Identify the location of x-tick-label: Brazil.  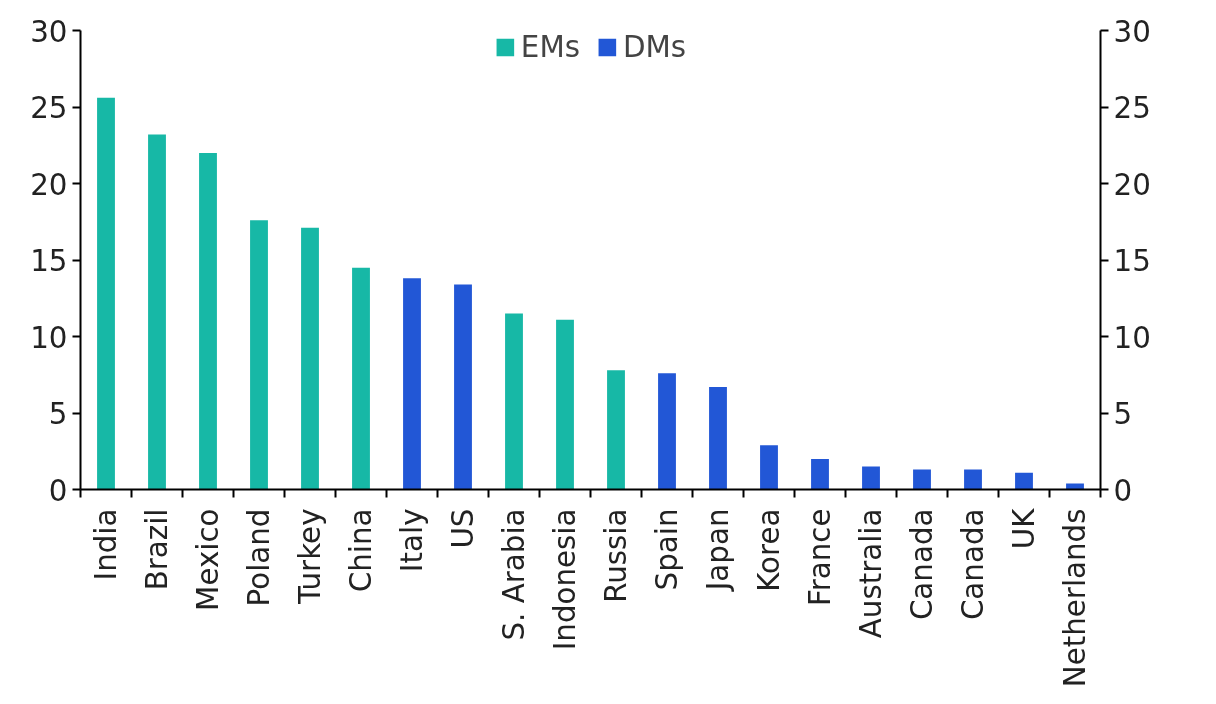
(157, 549).